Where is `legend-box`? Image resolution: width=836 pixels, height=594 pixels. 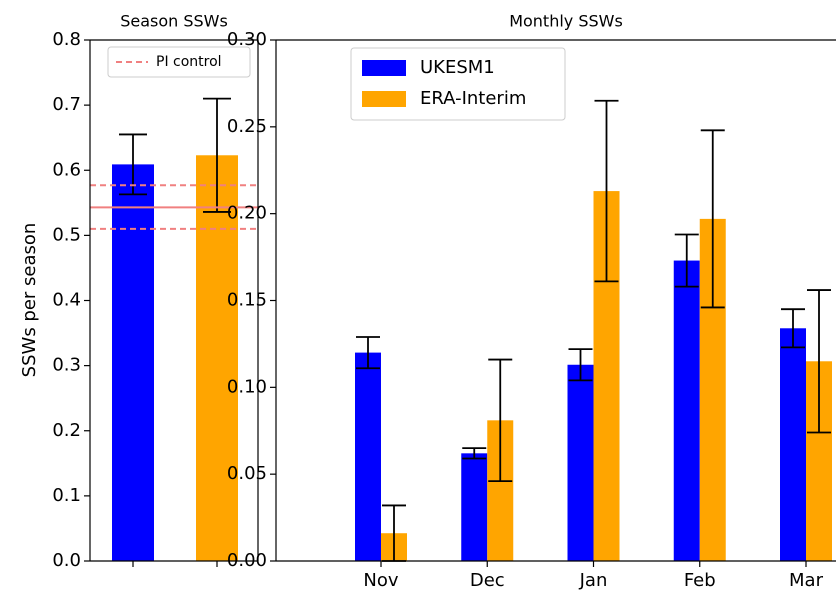 legend-box is located at coordinates (179, 62).